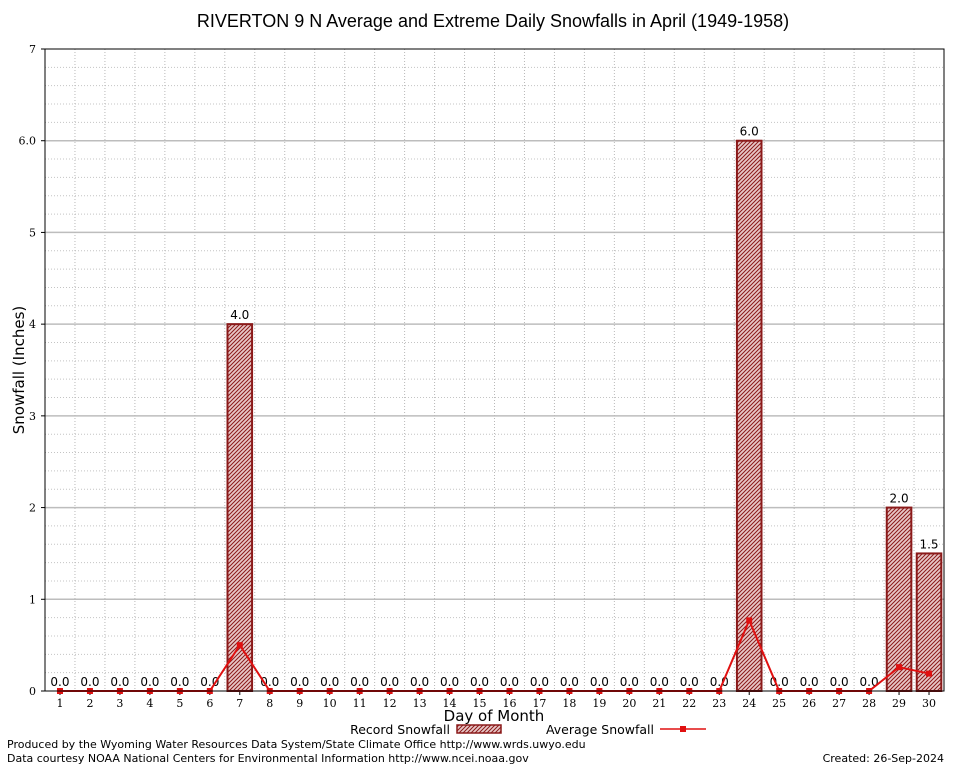 The image size is (954, 768). I want to click on y-axis-label: Snowfall (Inches), so click(19, 370).